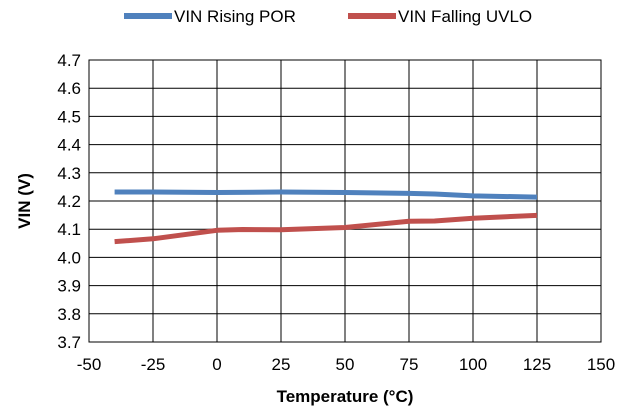 This screenshot has width=635, height=414. What do you see at coordinates (69, 342) in the screenshot?
I see `y-tick-label: 3.7` at bounding box center [69, 342].